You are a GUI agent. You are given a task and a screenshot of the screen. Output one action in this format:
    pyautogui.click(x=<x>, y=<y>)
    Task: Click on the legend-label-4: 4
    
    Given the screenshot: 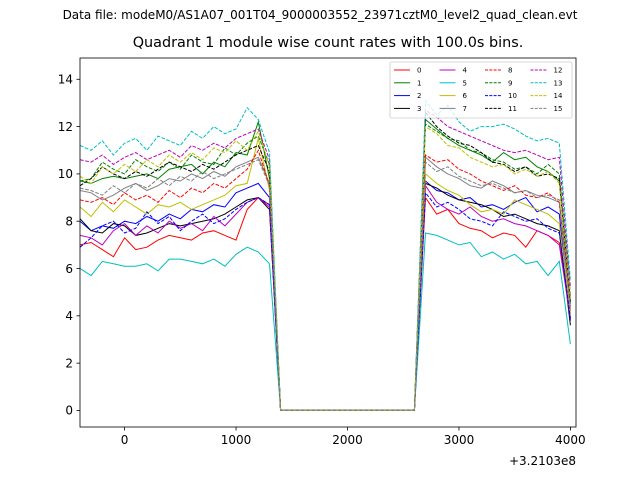 What is the action you would take?
    pyautogui.click(x=465, y=71)
    